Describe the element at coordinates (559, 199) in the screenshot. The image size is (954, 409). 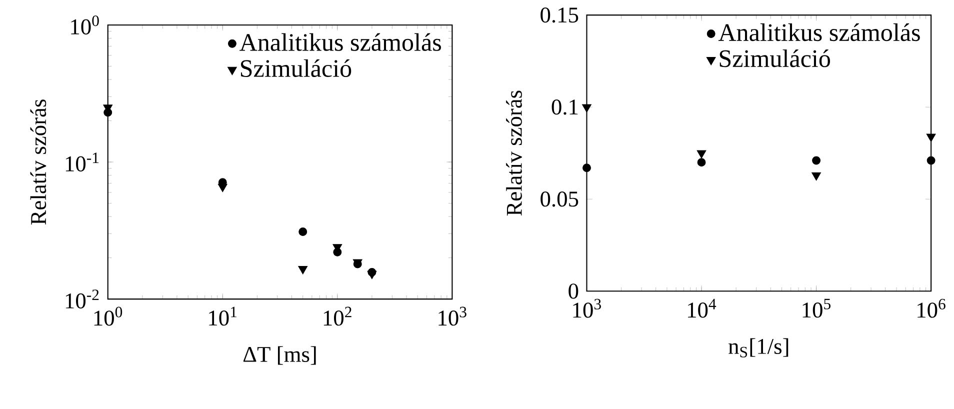
I see `y-tick-label: 0.05` at that location.